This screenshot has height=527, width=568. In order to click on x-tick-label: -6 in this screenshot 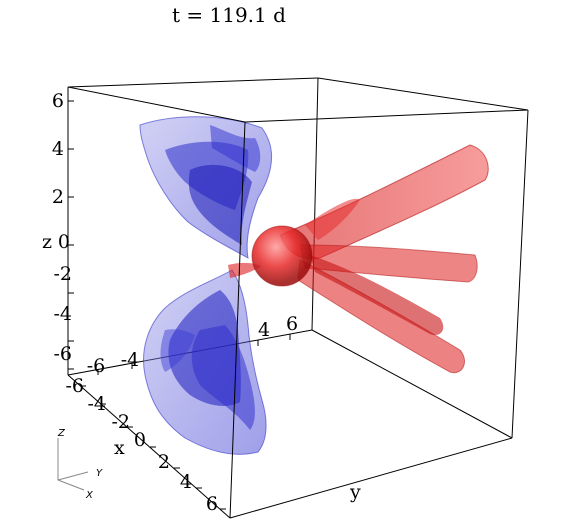, I will do `click(74, 386)`.